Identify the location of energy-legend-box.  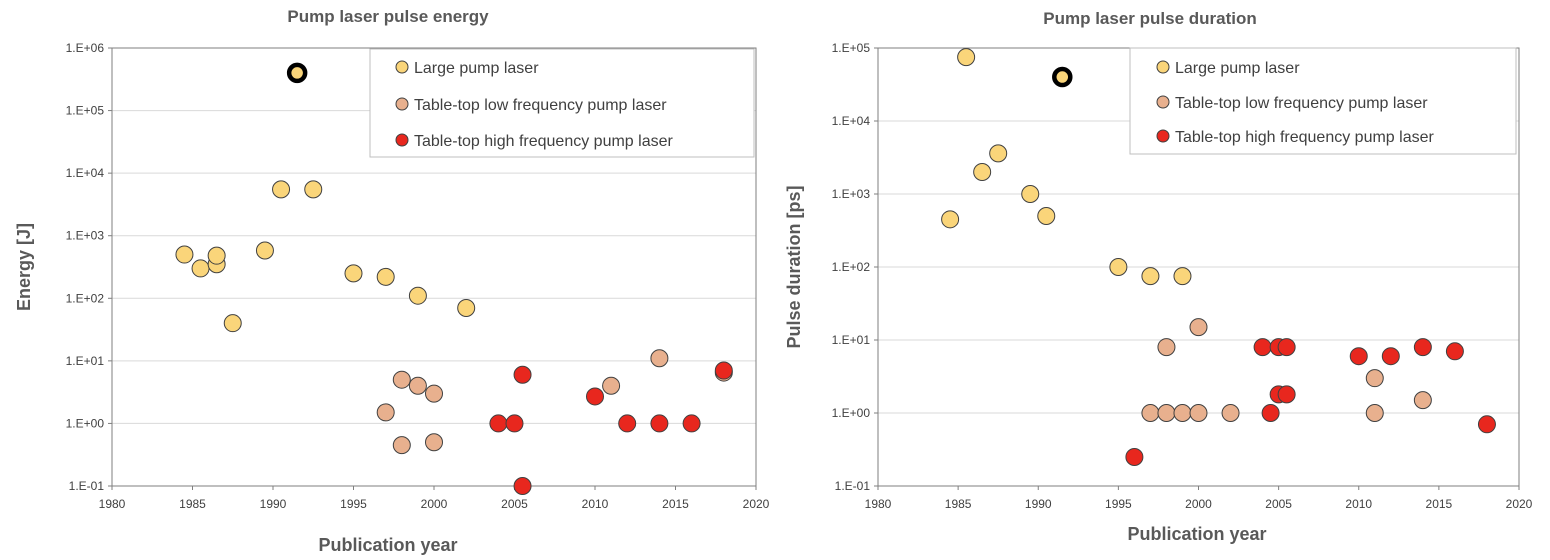
(562, 103).